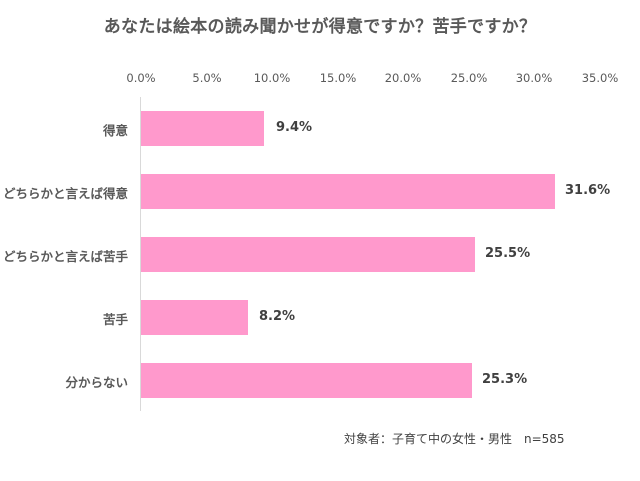 This screenshot has width=640, height=481. I want to click on tick-label: 30.0%, so click(534, 78).